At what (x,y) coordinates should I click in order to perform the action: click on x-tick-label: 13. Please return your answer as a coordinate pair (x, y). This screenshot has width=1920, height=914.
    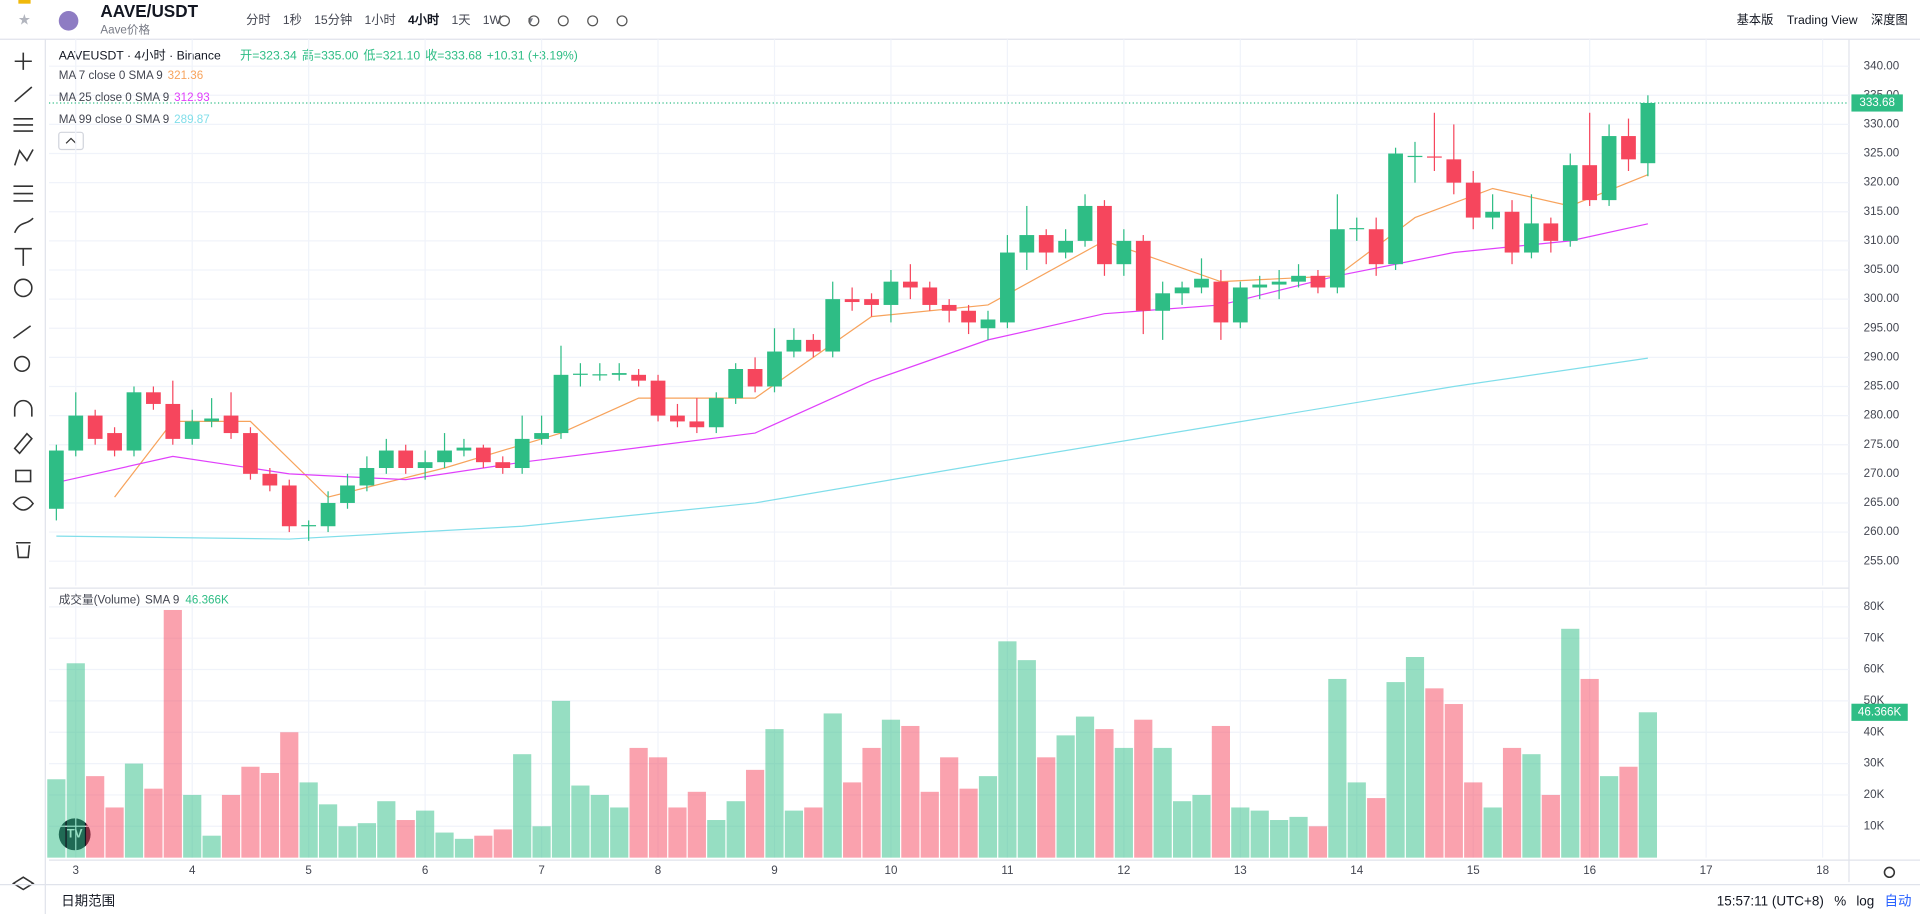
    Looking at the image, I should click on (1240, 870).